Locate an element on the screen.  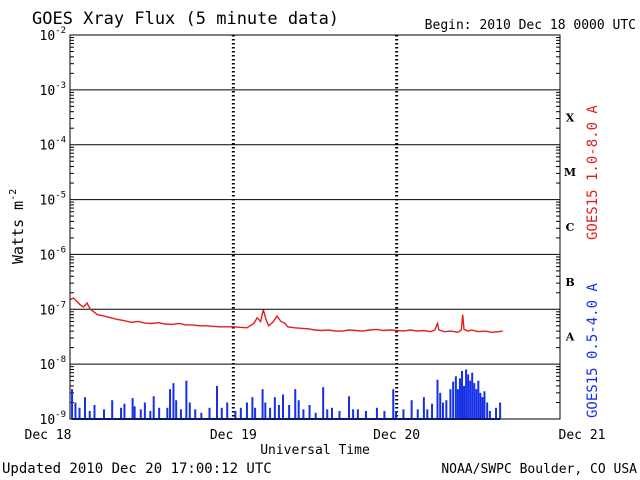
footer-updated: Updated 2010 Dec 20 17:00:12 UTC is located at coordinates (137, 469).